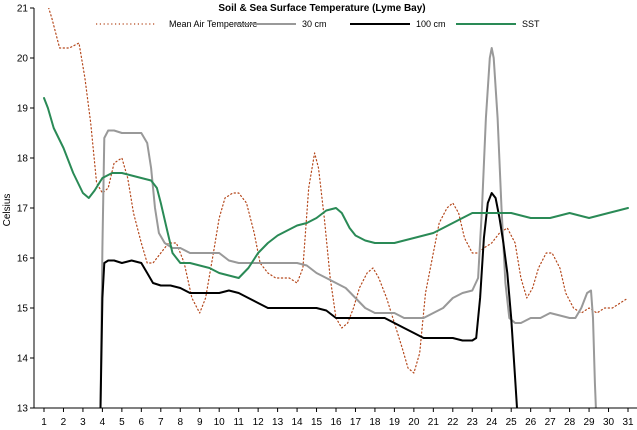  What do you see at coordinates (431, 24) in the screenshot?
I see `legend-label: 100 cm` at bounding box center [431, 24].